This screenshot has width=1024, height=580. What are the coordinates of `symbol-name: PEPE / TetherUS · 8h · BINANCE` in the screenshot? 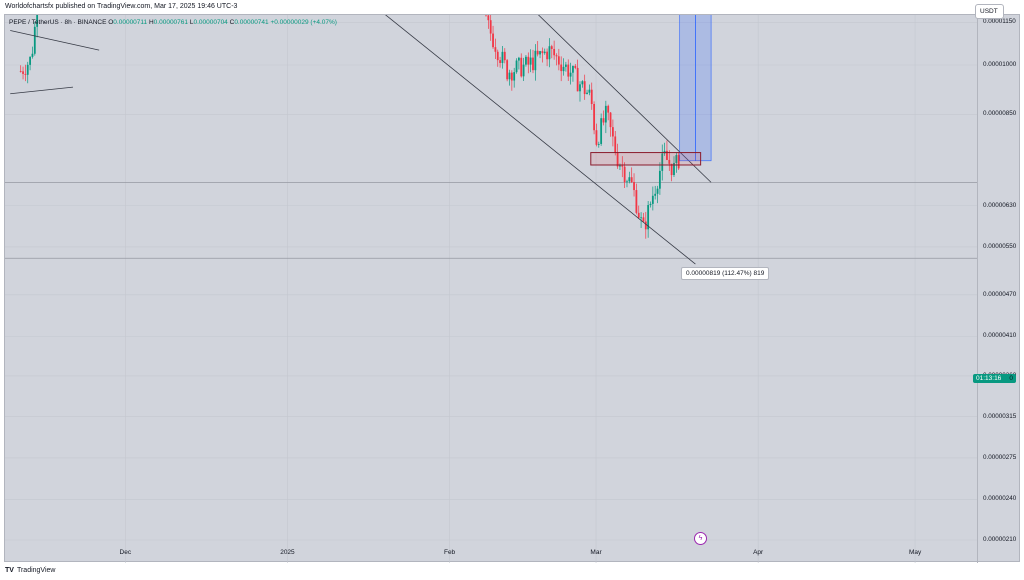 It's located at (58, 22).